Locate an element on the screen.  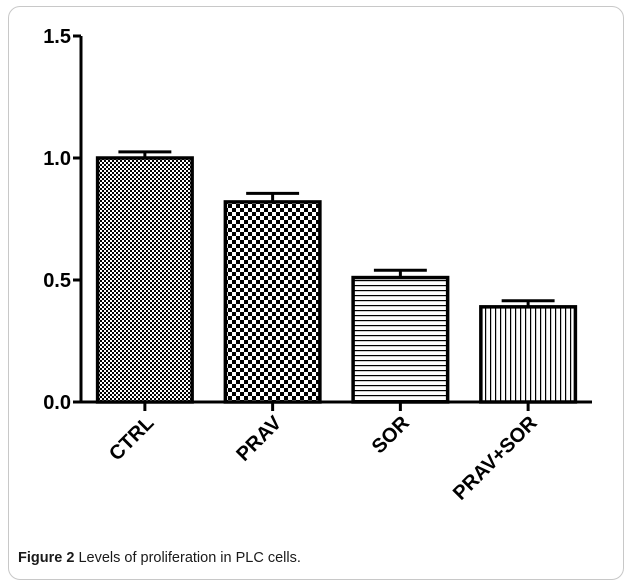
x-tick-label: PRAV is located at coordinates (259, 439).